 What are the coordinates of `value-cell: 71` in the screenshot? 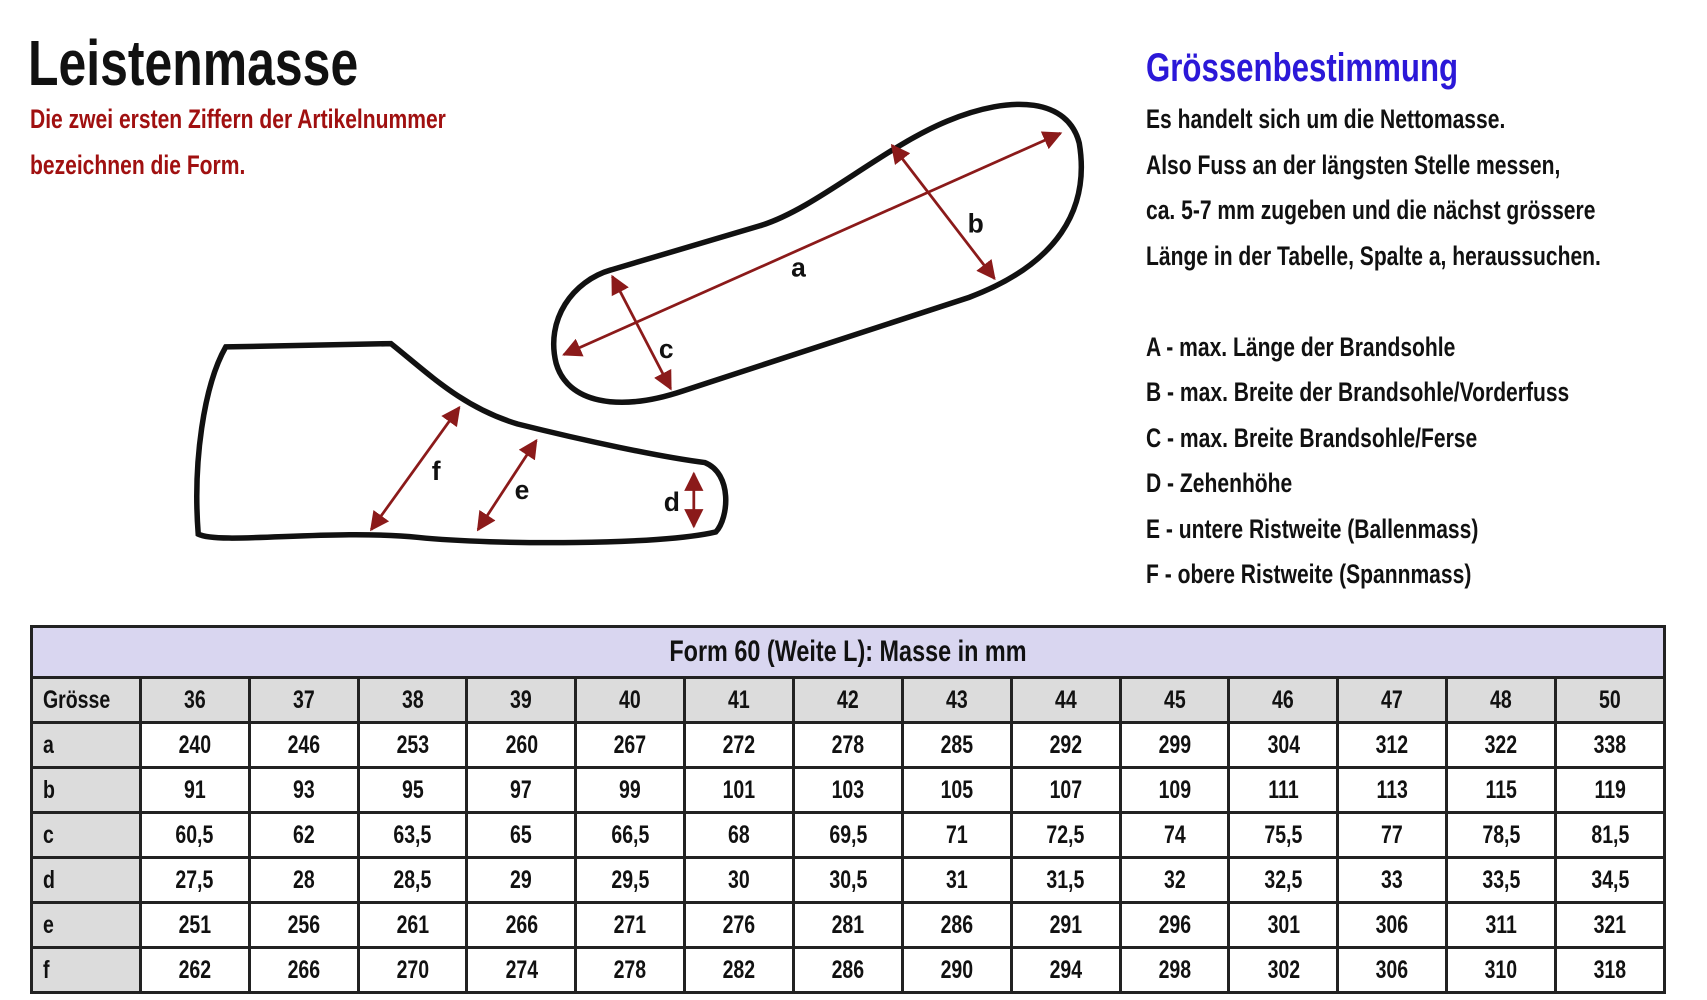 It's located at (956, 835).